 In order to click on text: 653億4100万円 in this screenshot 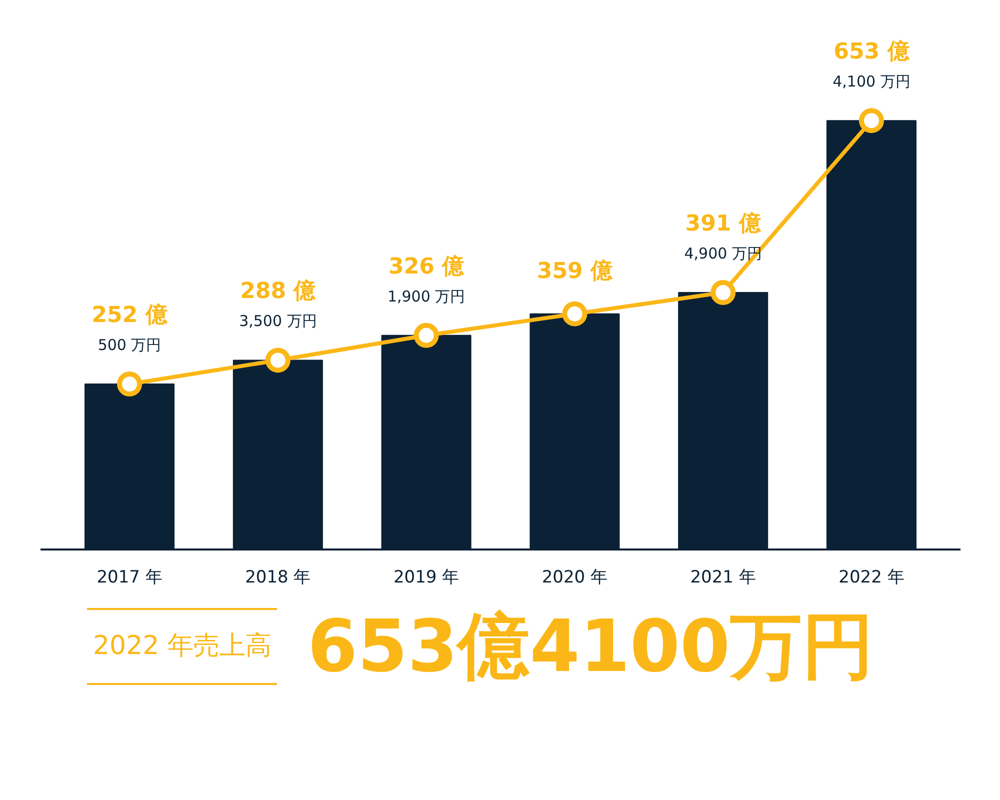, I will do `click(590, 646)`.